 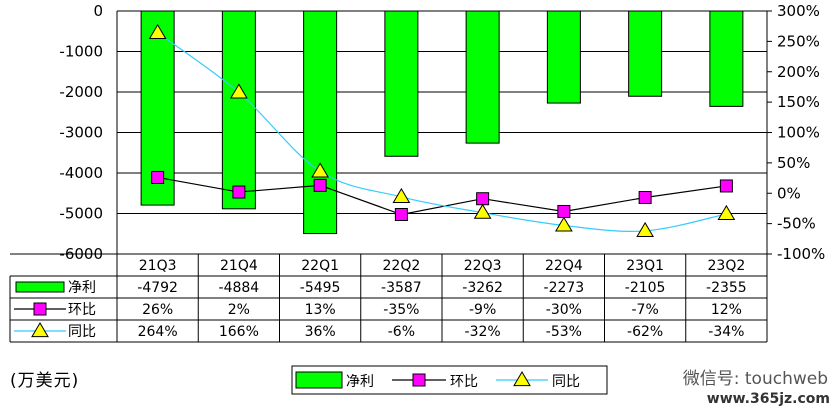 What do you see at coordinates (564, 288) in the screenshot?
I see `table-value: -2273` at bounding box center [564, 288].